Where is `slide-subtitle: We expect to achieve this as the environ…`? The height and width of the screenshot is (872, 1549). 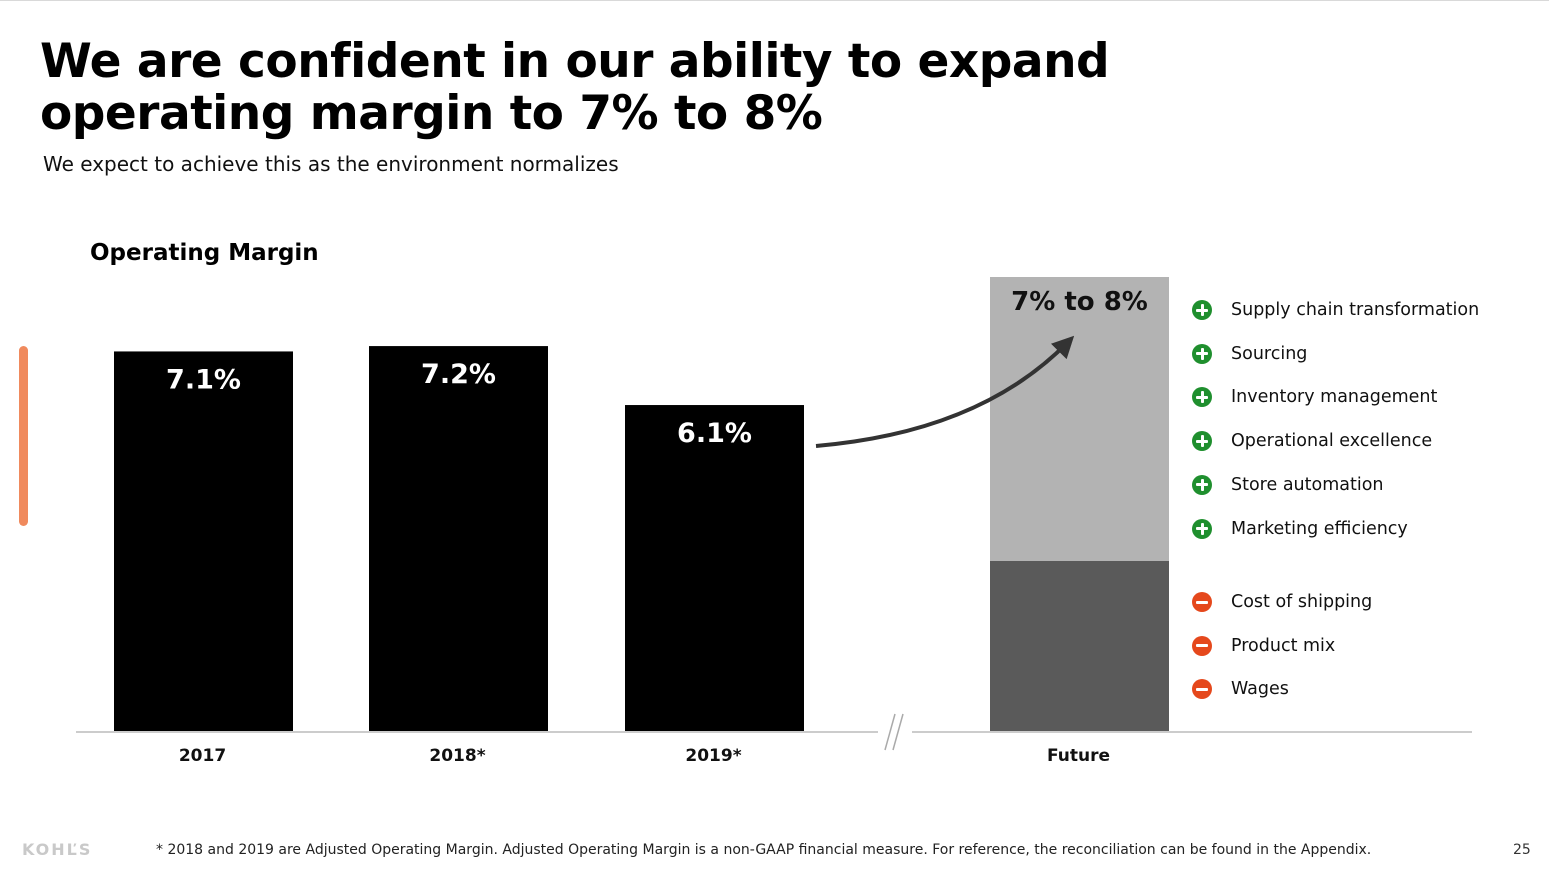
slide-subtitle: We expect to achieve this as the environ… is located at coordinates (331, 164).